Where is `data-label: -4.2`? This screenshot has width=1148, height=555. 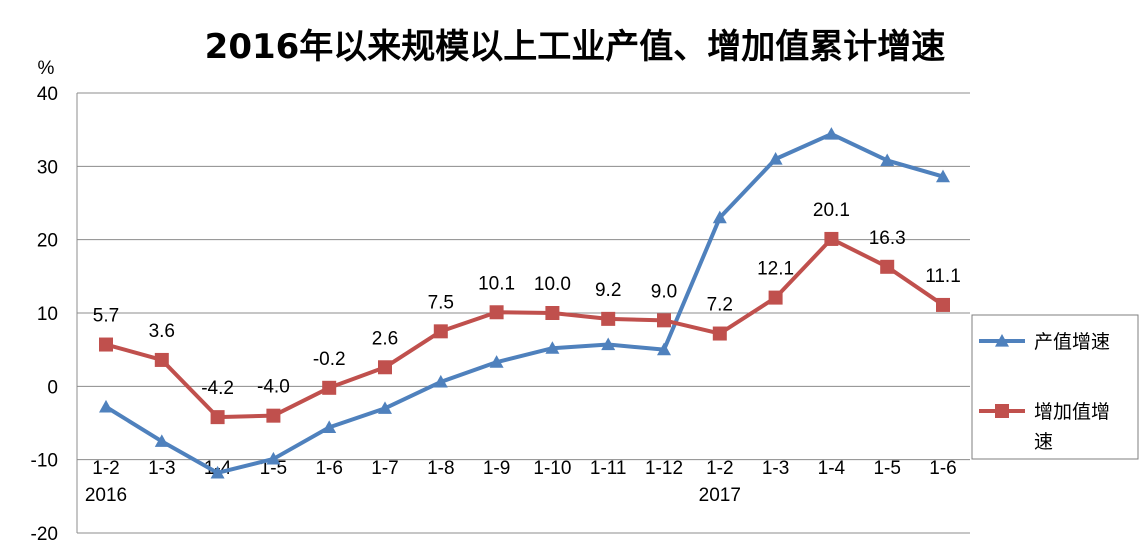 data-label: -4.2 is located at coordinates (217, 388).